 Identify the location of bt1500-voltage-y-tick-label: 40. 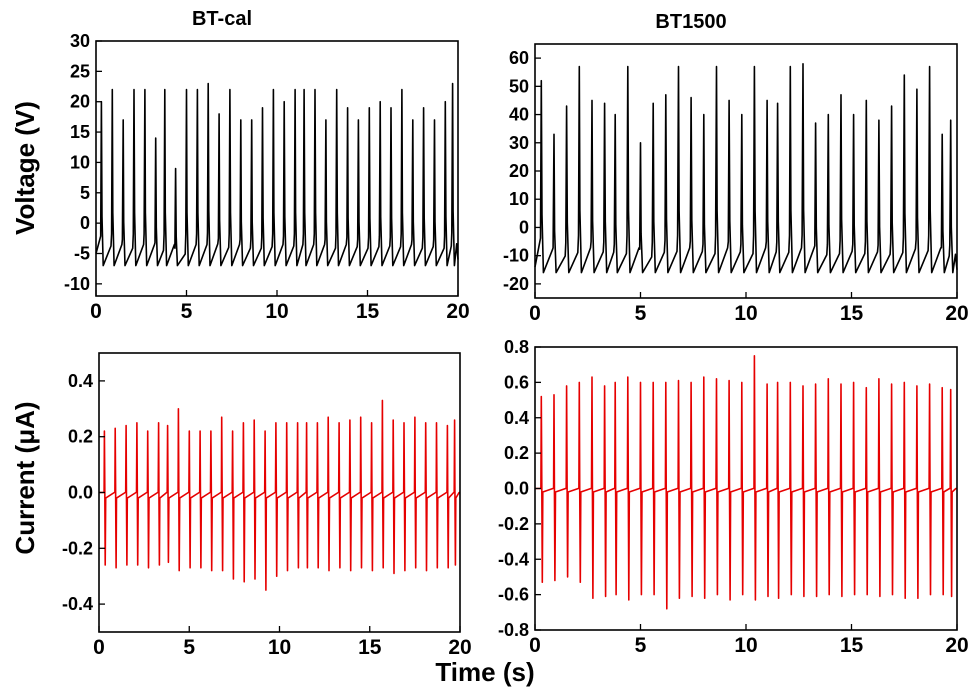
(519, 115).